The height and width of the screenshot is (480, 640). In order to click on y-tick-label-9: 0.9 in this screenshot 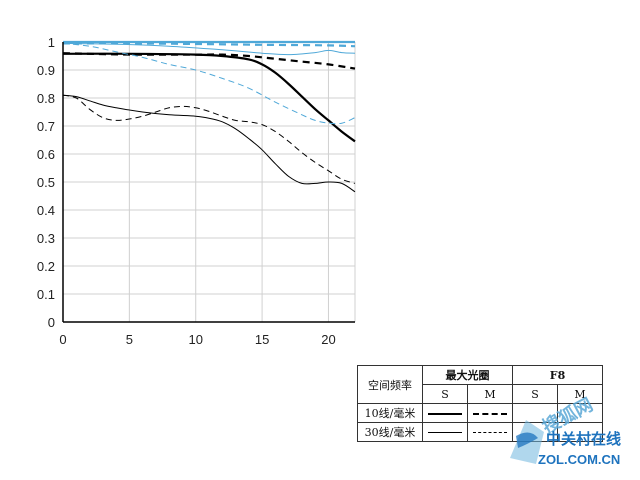, I will do `click(46, 70)`.